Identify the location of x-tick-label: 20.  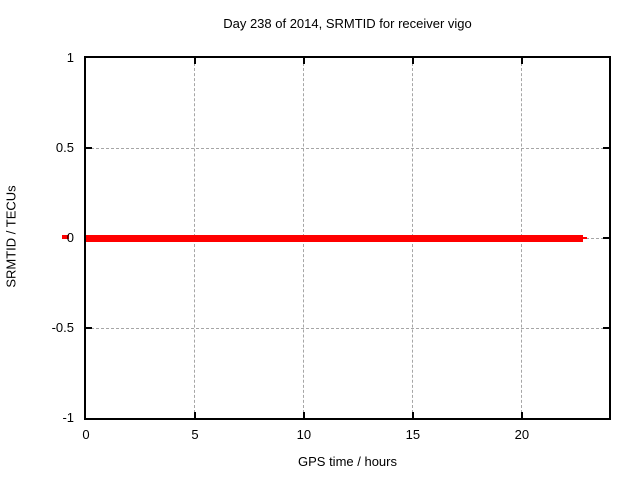
(522, 434).